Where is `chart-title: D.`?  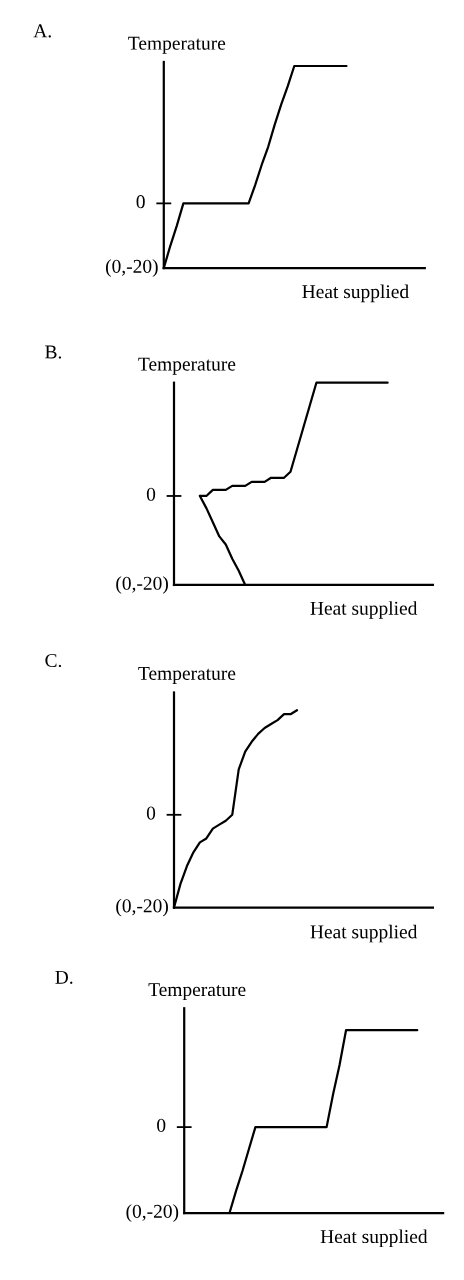 chart-title: D. is located at coordinates (64, 977).